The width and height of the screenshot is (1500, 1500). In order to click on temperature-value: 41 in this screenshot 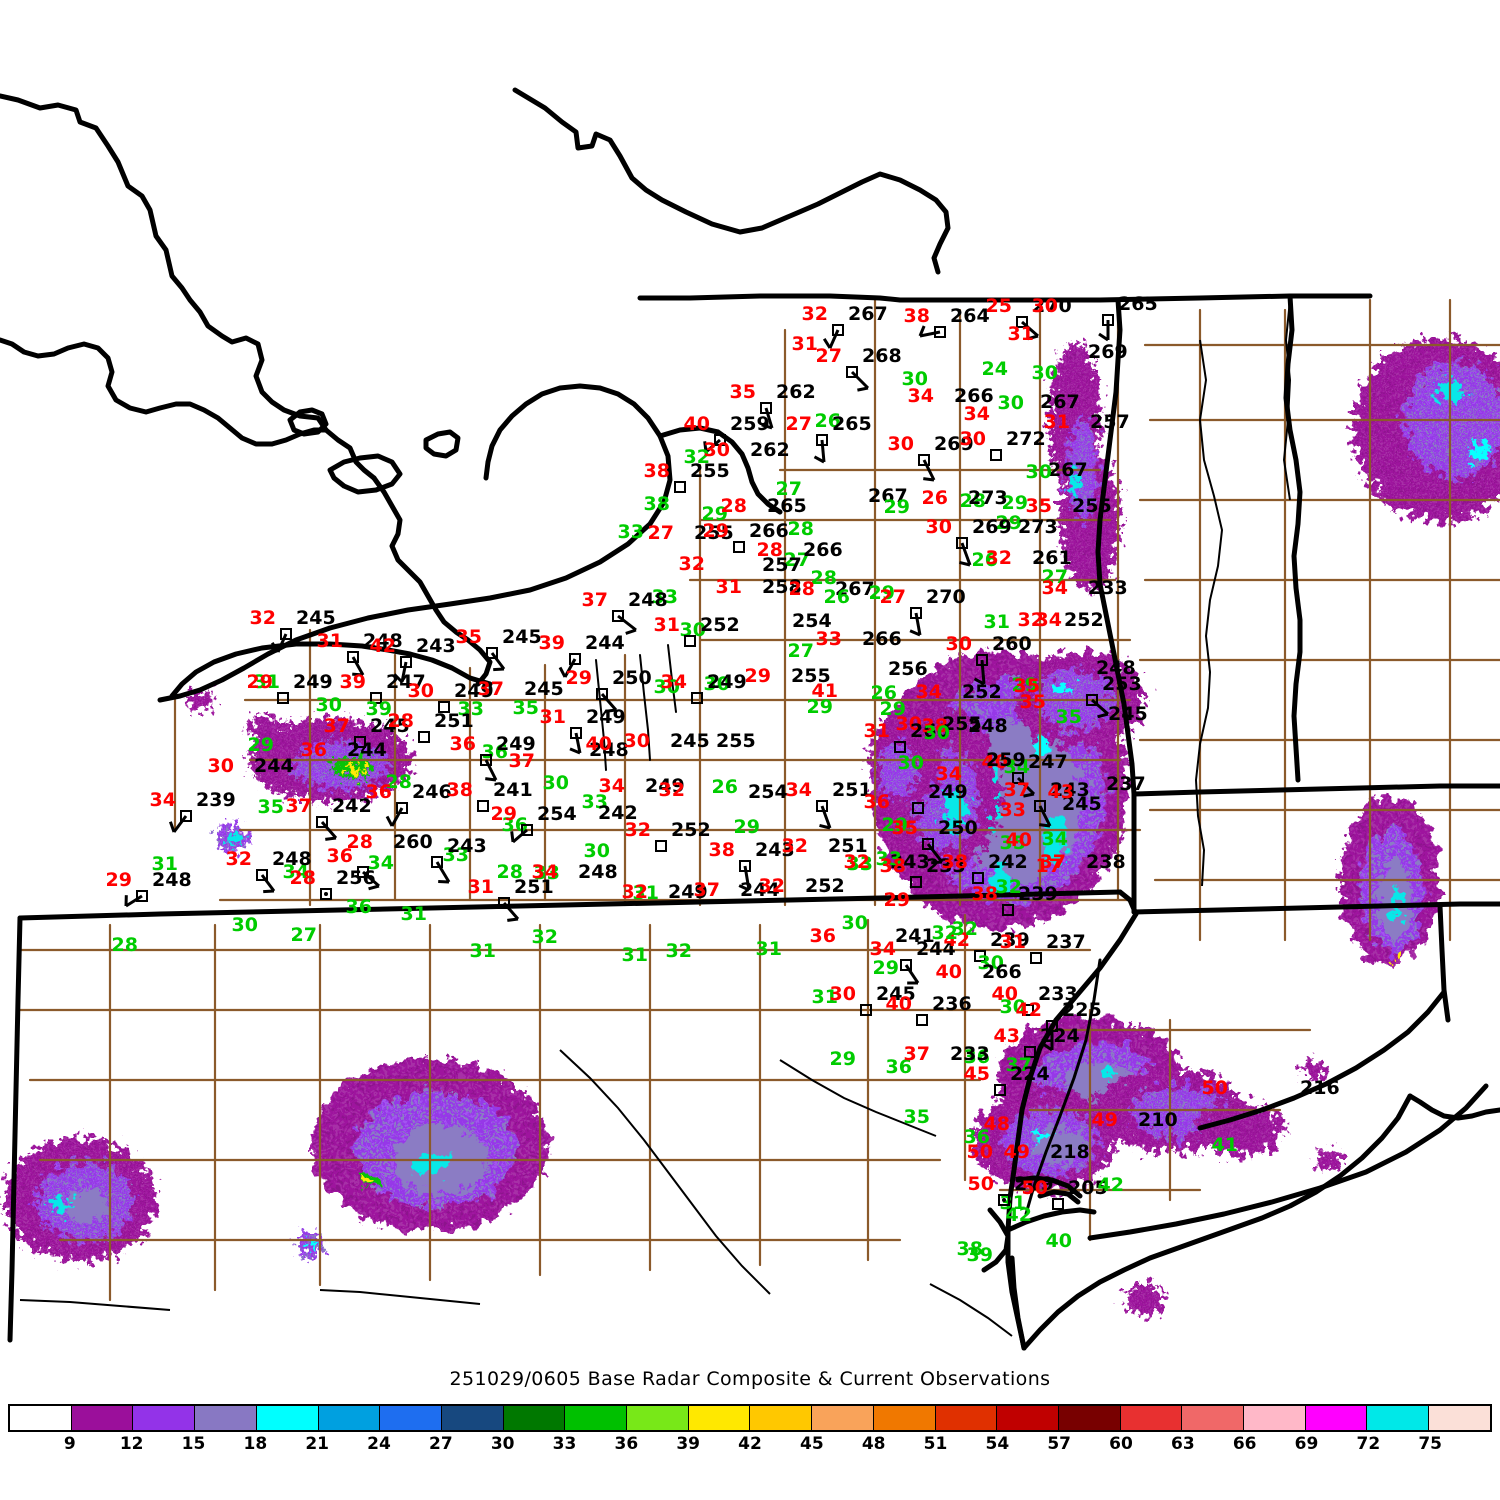, I will do `click(824, 691)`.